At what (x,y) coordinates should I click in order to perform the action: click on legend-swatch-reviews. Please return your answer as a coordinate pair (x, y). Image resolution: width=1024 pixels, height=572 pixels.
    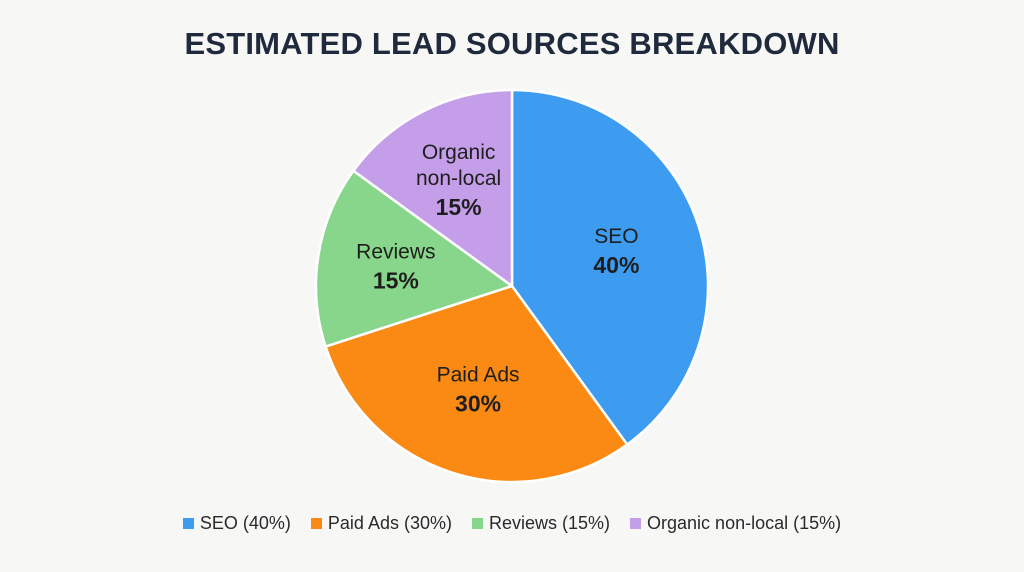
    Looking at the image, I should click on (477, 523).